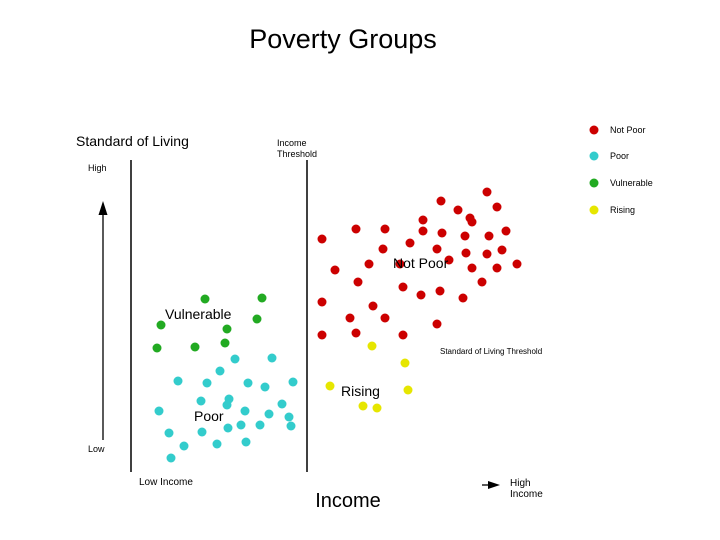 This screenshot has width=720, height=540. Describe the element at coordinates (622, 210) in the screenshot. I see `legend-label: Rising` at that location.